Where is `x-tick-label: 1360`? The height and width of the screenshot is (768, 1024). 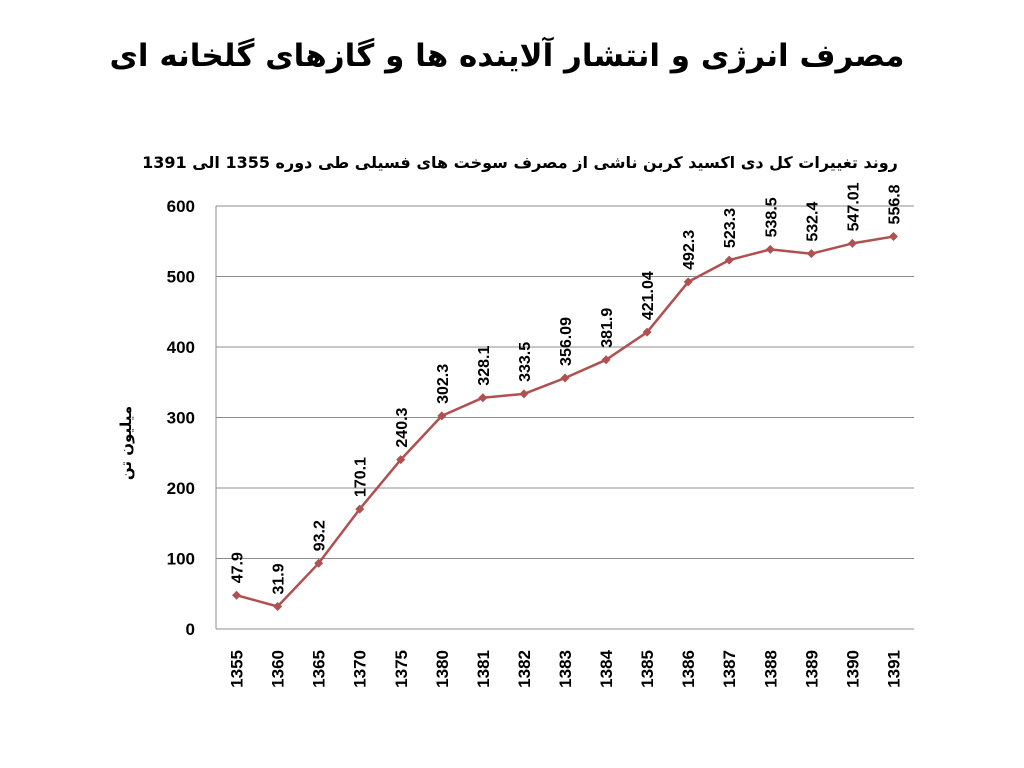
x-tick-label: 1360 is located at coordinates (278, 669).